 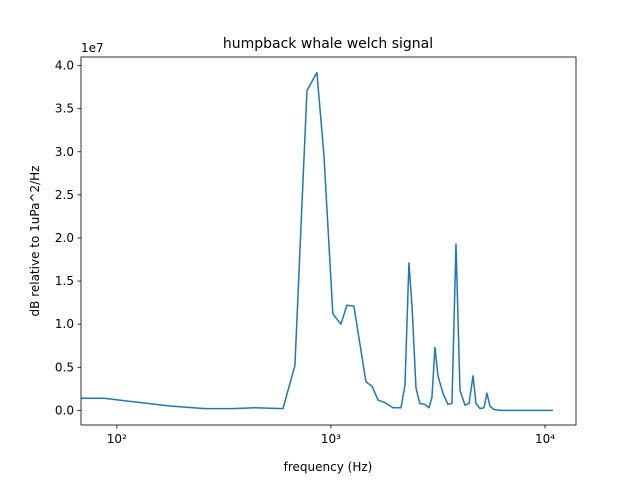 I want to click on y-tick-label: 3.5, so click(x=64, y=109).